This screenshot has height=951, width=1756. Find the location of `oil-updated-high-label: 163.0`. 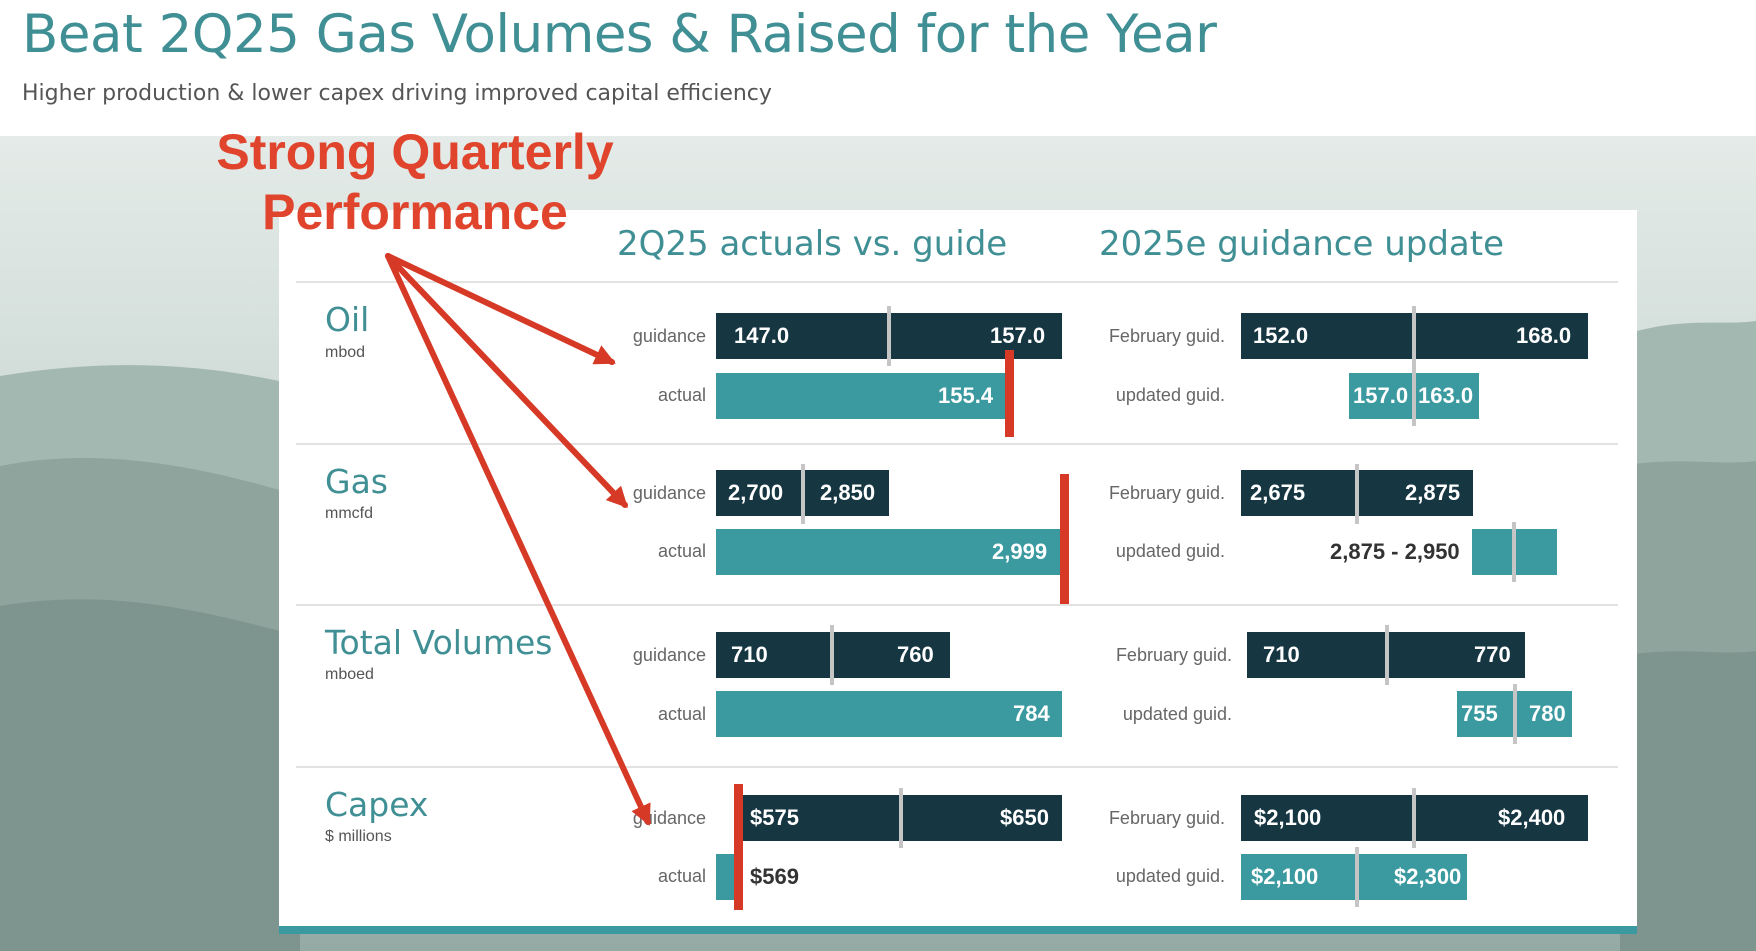

oil-updated-high-label: 163.0 is located at coordinates (1446, 395).